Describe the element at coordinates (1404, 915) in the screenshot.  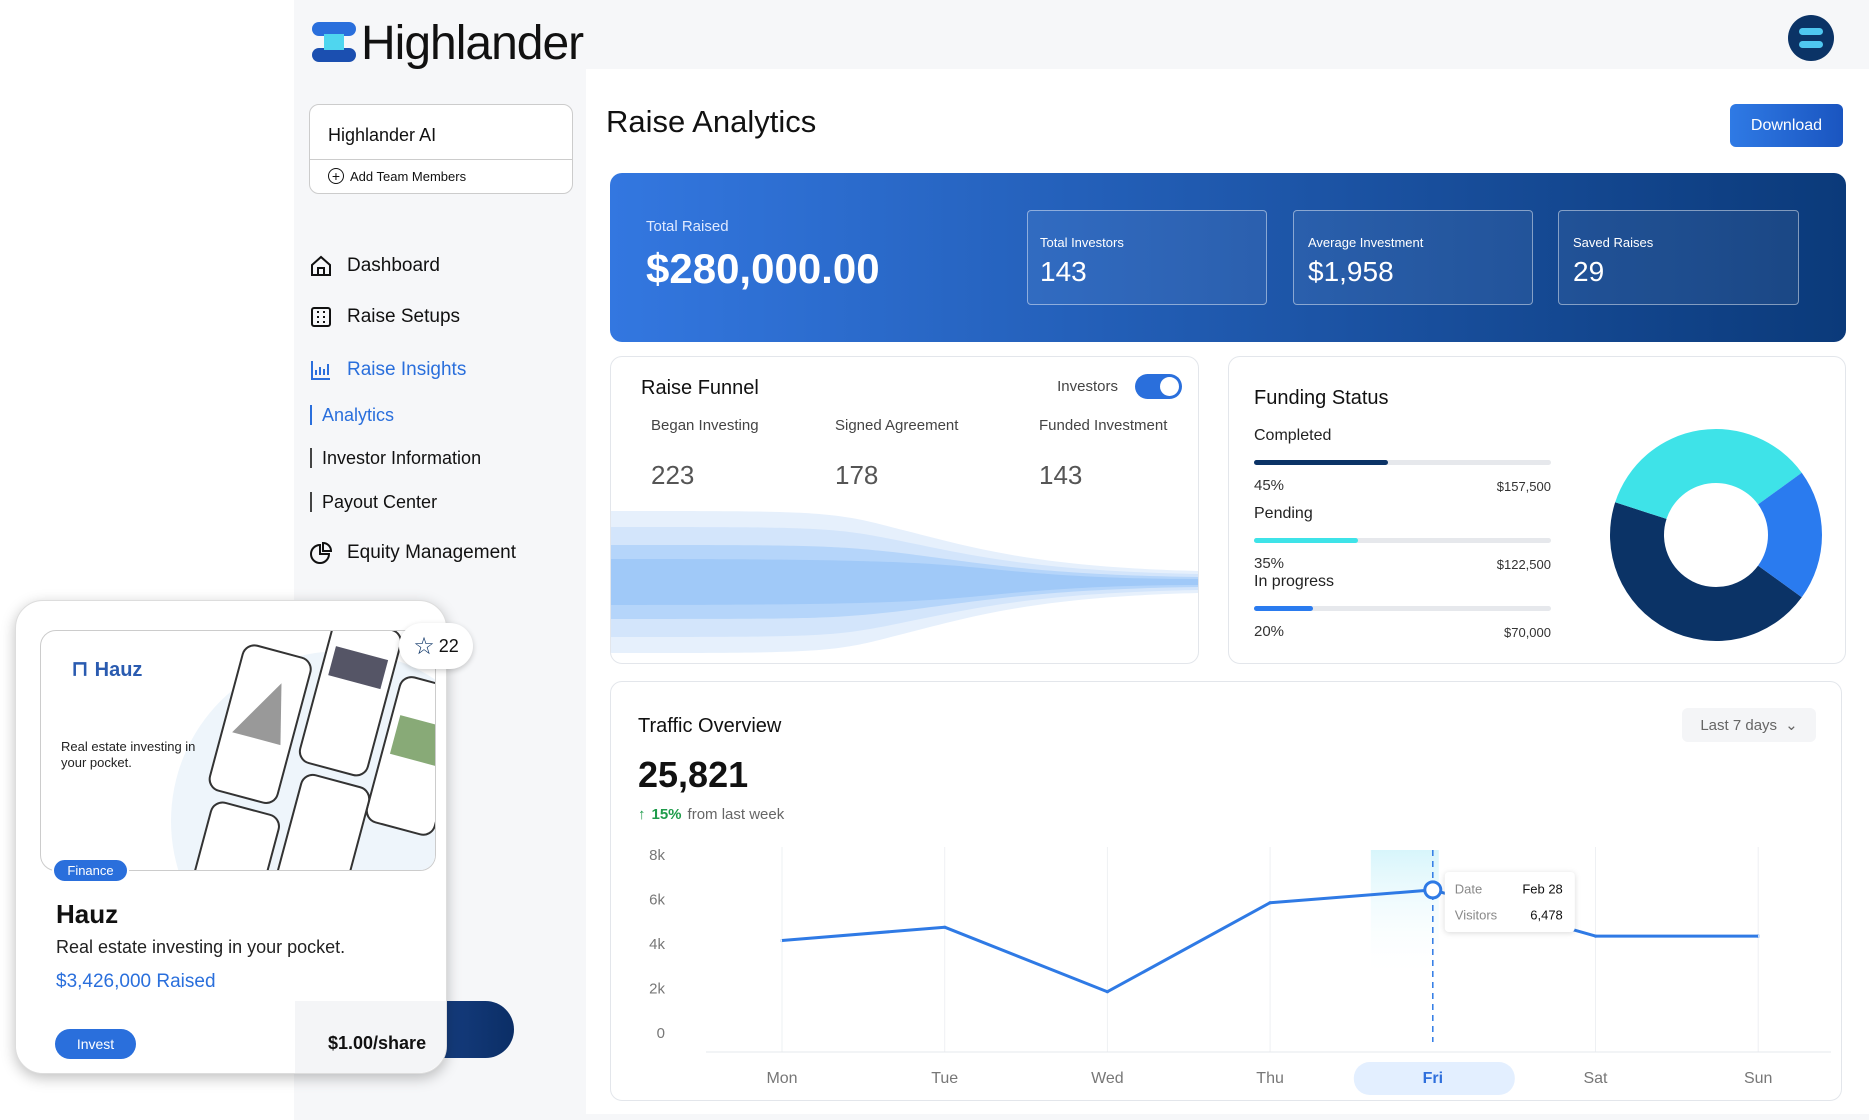
I see `highlight-column` at that location.